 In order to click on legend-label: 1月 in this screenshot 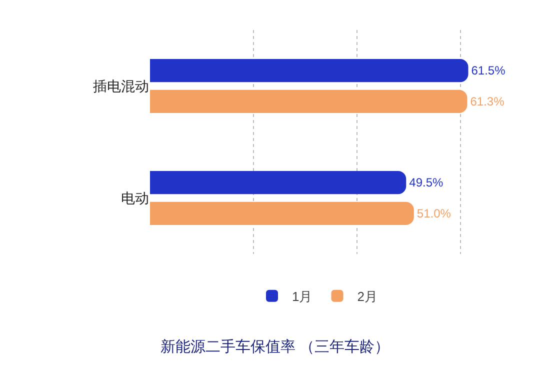, I will do `click(302, 296)`.